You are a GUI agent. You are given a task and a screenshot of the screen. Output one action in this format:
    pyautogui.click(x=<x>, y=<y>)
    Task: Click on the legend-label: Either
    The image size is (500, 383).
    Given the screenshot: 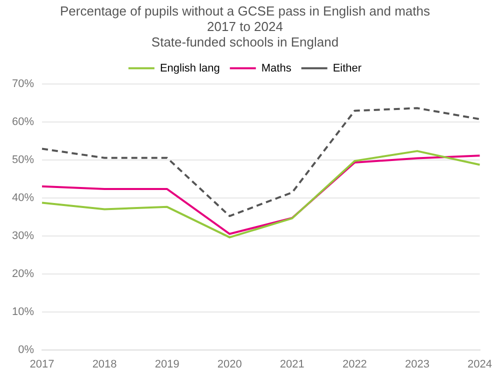 What is the action you would take?
    pyautogui.click(x=347, y=68)
    